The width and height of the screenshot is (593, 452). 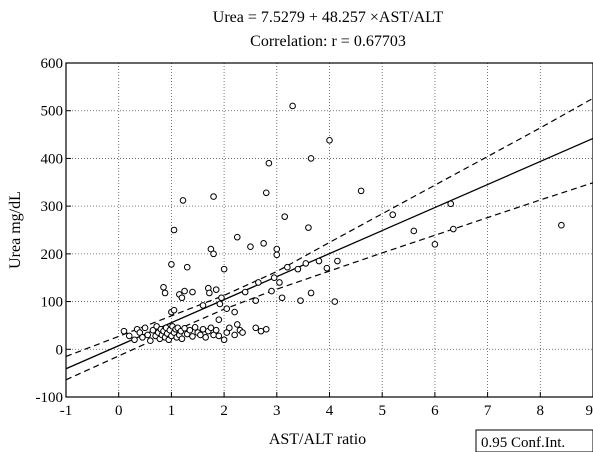 What do you see at coordinates (523, 443) in the screenshot?
I see `legend-label: 0.95 Conf.Int.` at bounding box center [523, 443].